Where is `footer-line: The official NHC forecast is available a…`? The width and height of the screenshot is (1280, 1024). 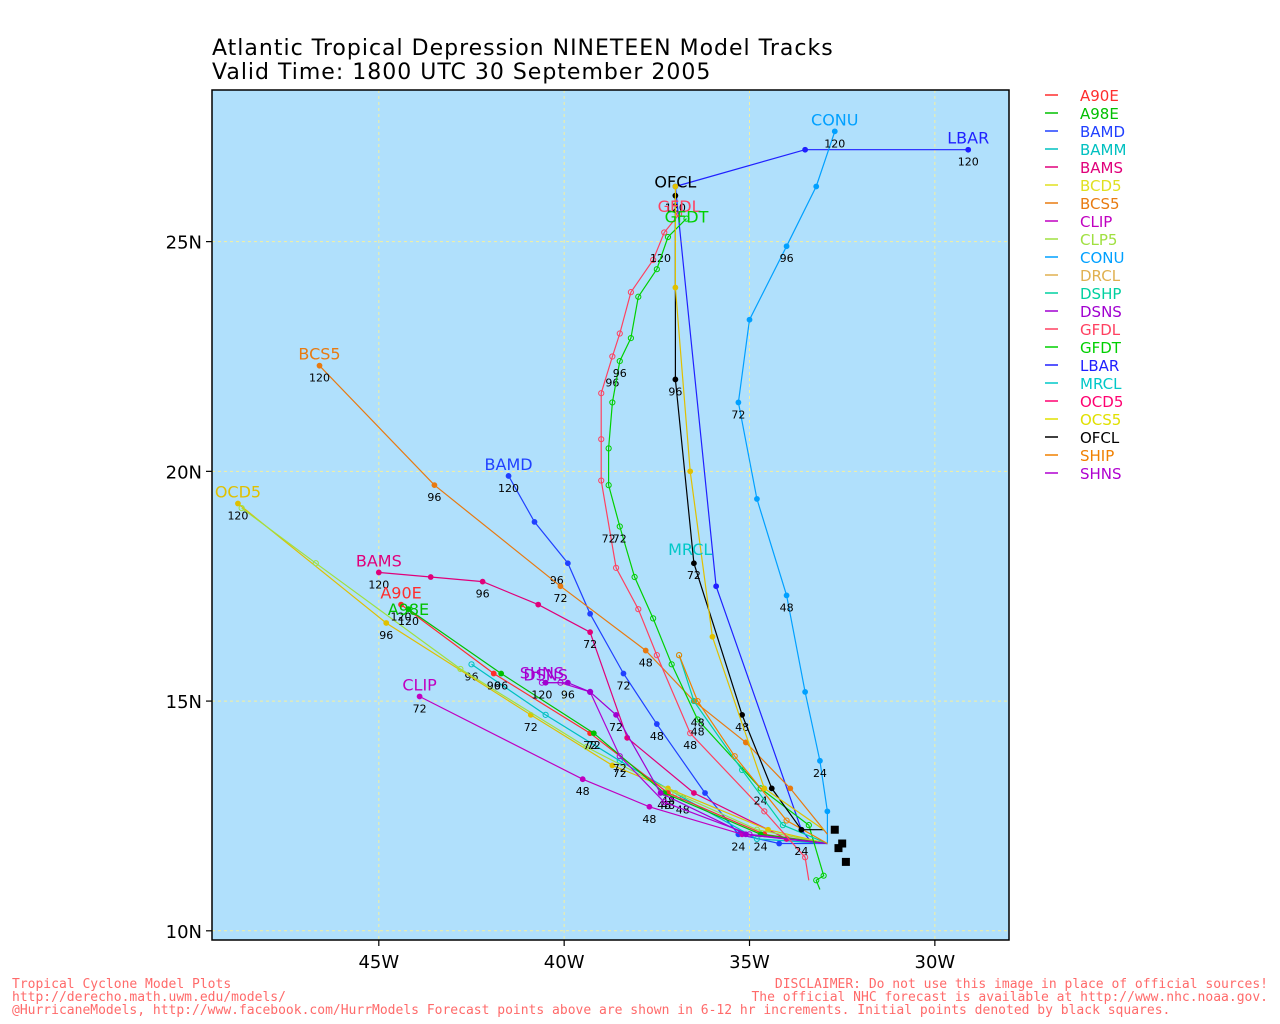 footer-line: The official NHC forecast is available a… is located at coordinates (1009, 997).